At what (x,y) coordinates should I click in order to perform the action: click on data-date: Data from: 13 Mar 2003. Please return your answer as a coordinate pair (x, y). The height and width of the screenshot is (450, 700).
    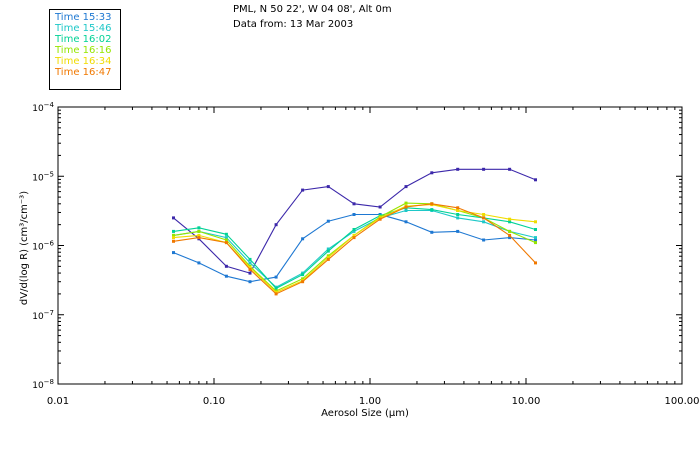
    Looking at the image, I should click on (293, 24).